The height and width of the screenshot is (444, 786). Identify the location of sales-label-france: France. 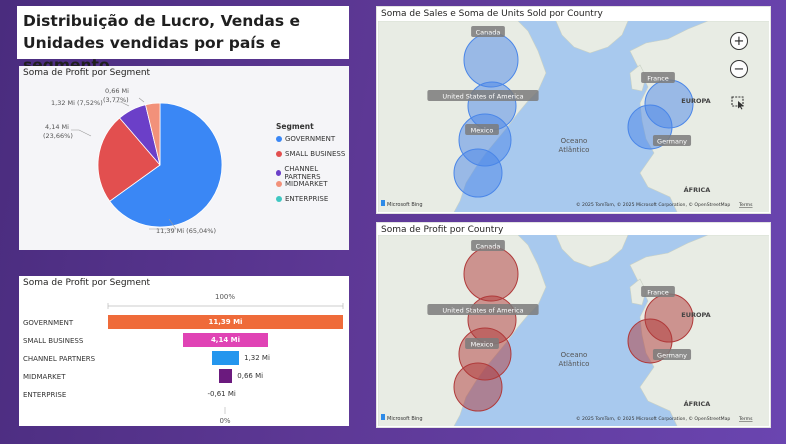
(658, 77).